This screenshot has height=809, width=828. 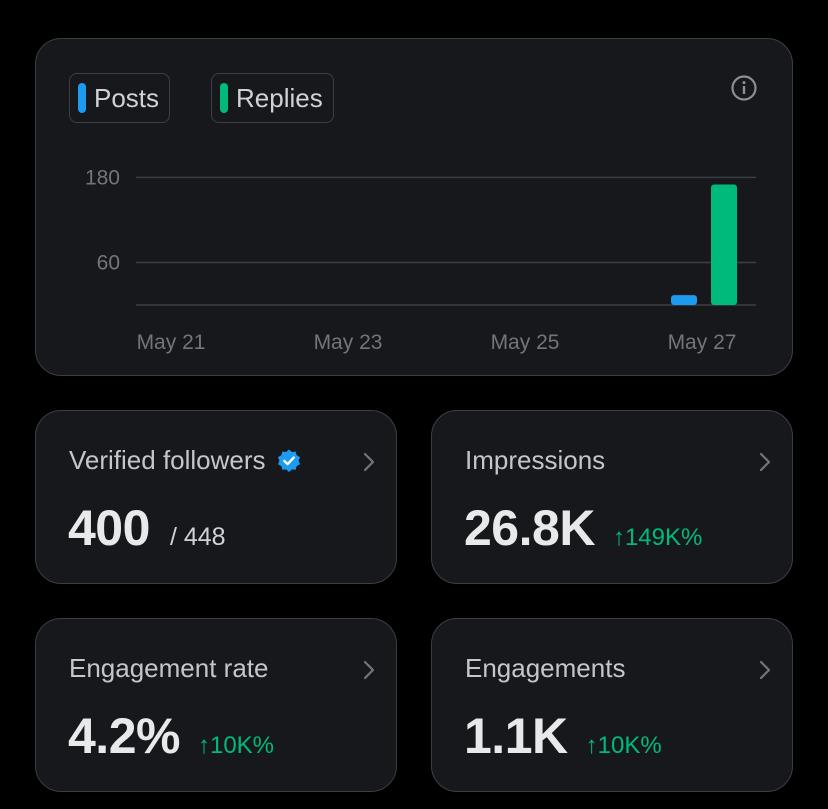 What do you see at coordinates (102, 177) in the screenshot?
I see `y-tick-label: 180` at bounding box center [102, 177].